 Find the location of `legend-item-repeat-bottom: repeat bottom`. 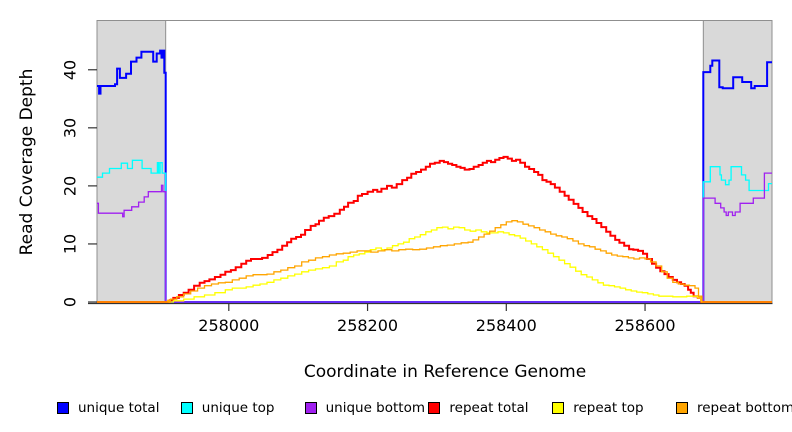

legend-item-repeat-bottom: repeat bottom is located at coordinates (734, 408).